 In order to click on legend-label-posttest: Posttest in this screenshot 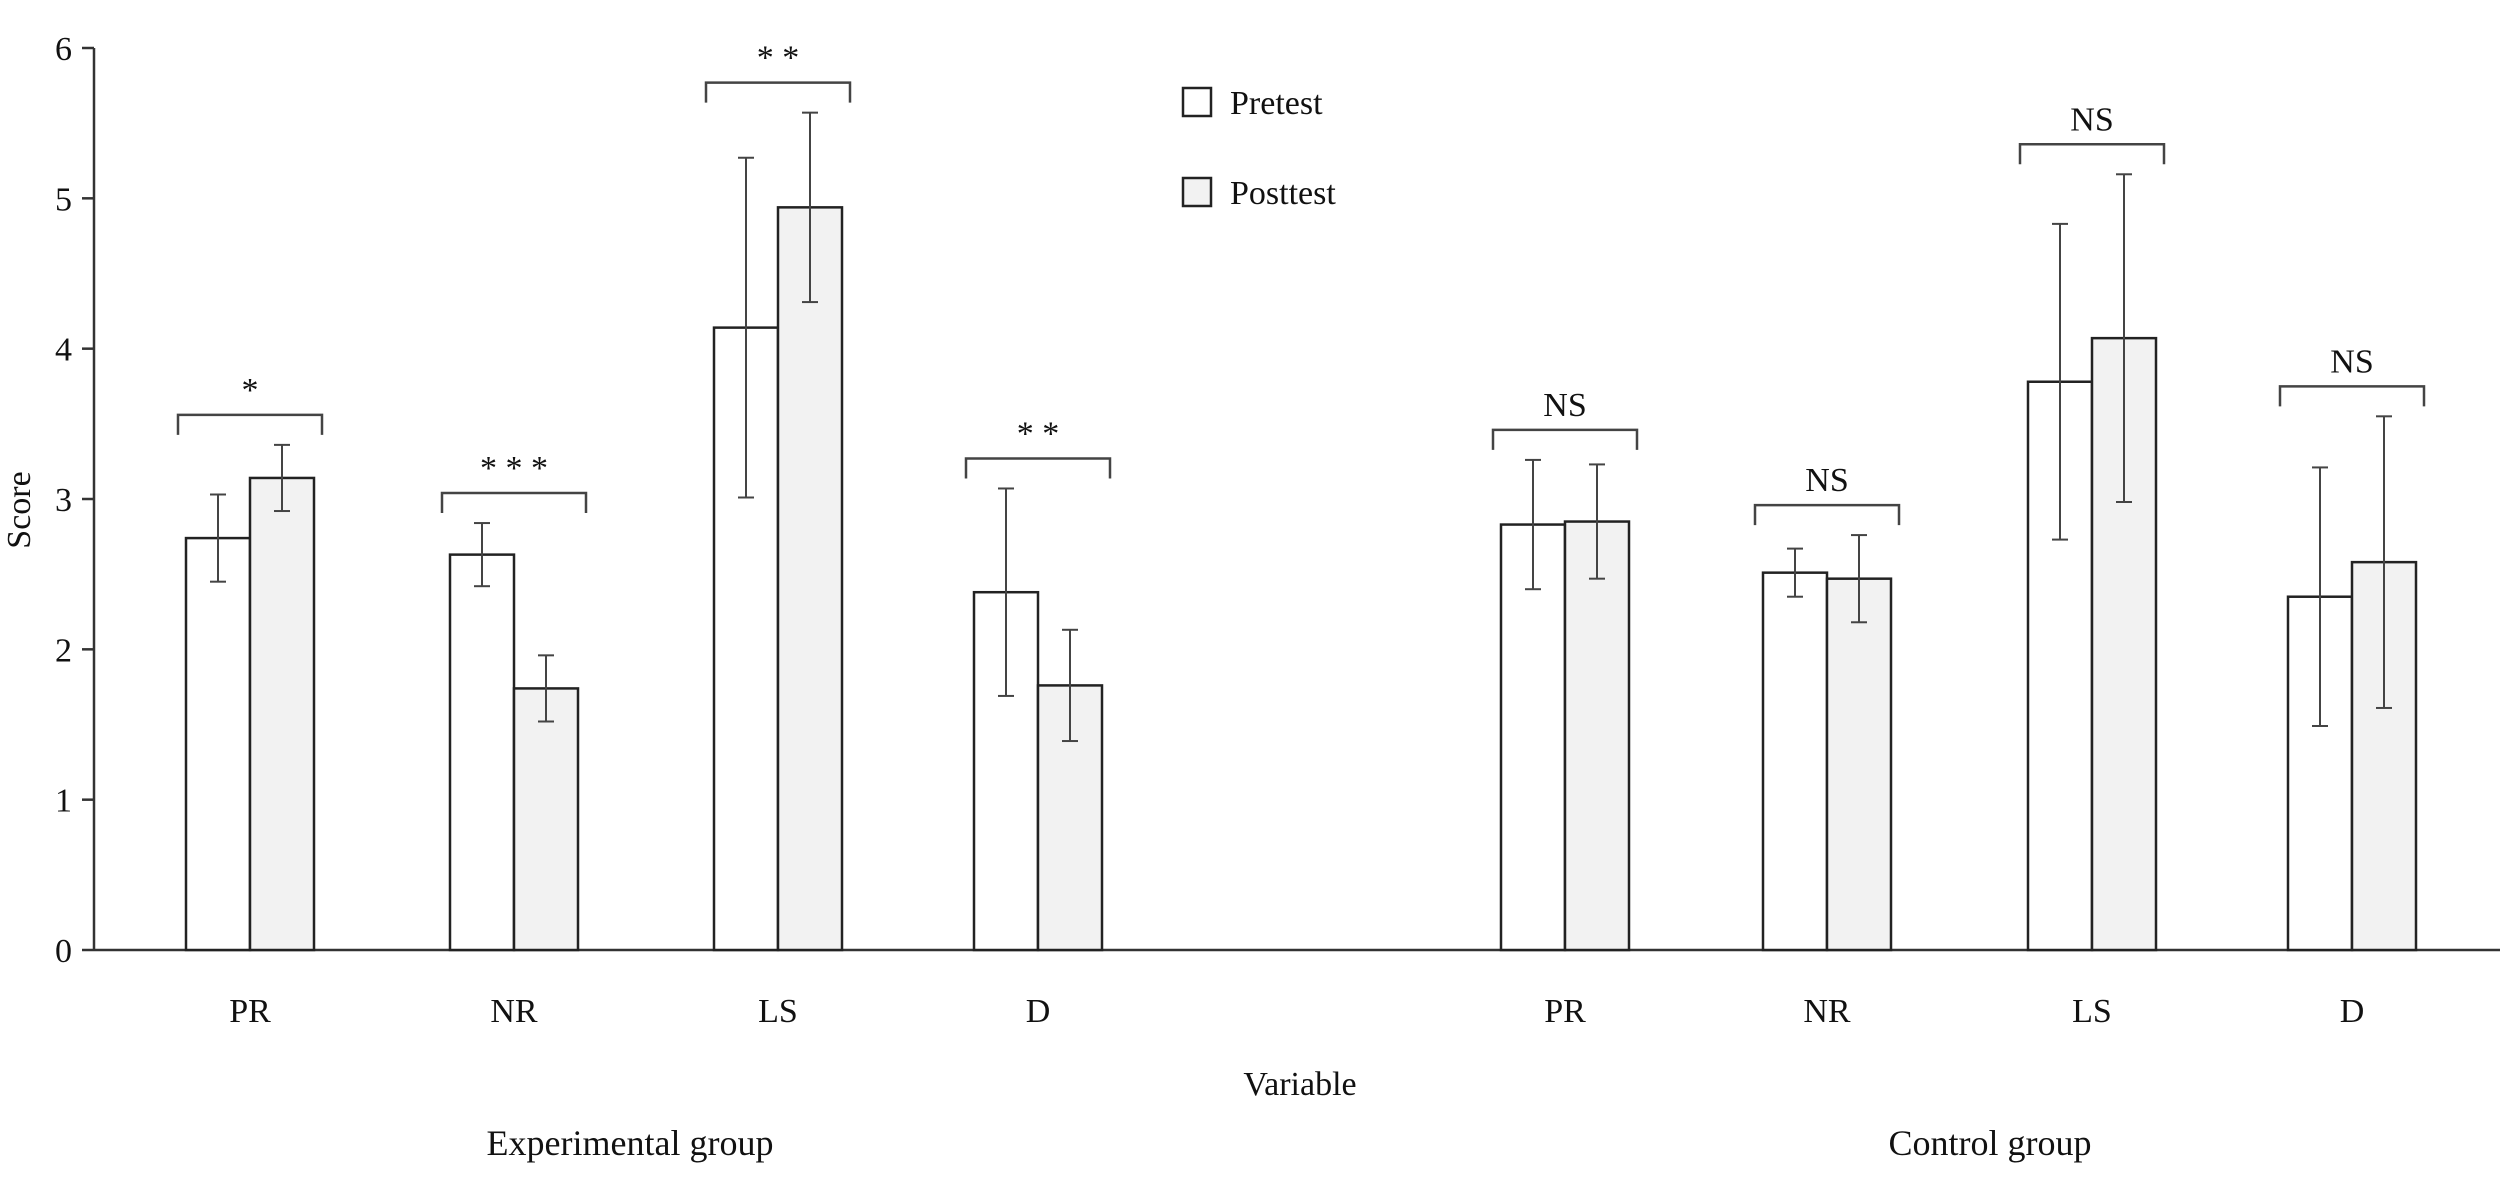, I will do `click(1283, 193)`.